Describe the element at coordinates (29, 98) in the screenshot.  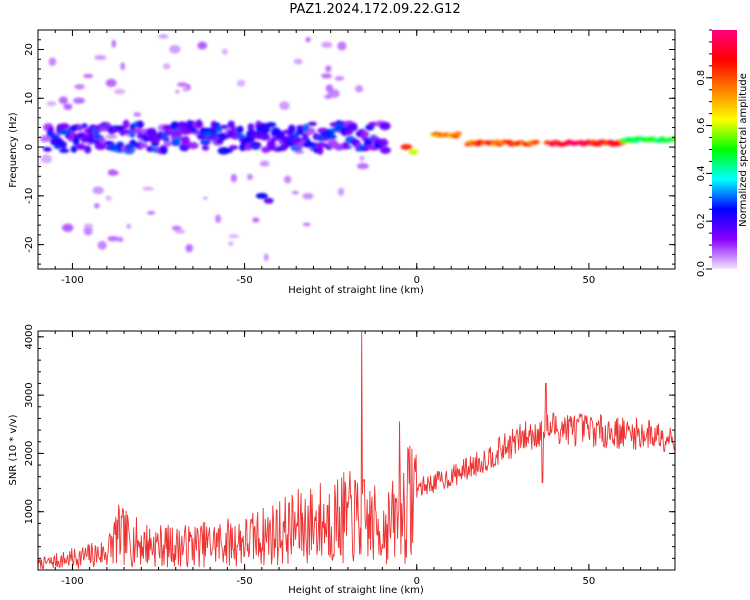
I see `y-tick-label: 10` at that location.